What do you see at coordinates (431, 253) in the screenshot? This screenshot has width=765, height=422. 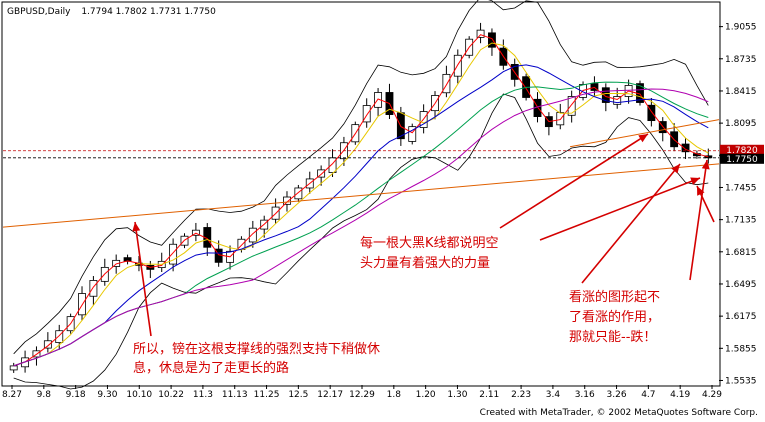 I see `annotation-bear: 每一根大黑K线都说明空 头力量有着强大的力量` at bounding box center [431, 253].